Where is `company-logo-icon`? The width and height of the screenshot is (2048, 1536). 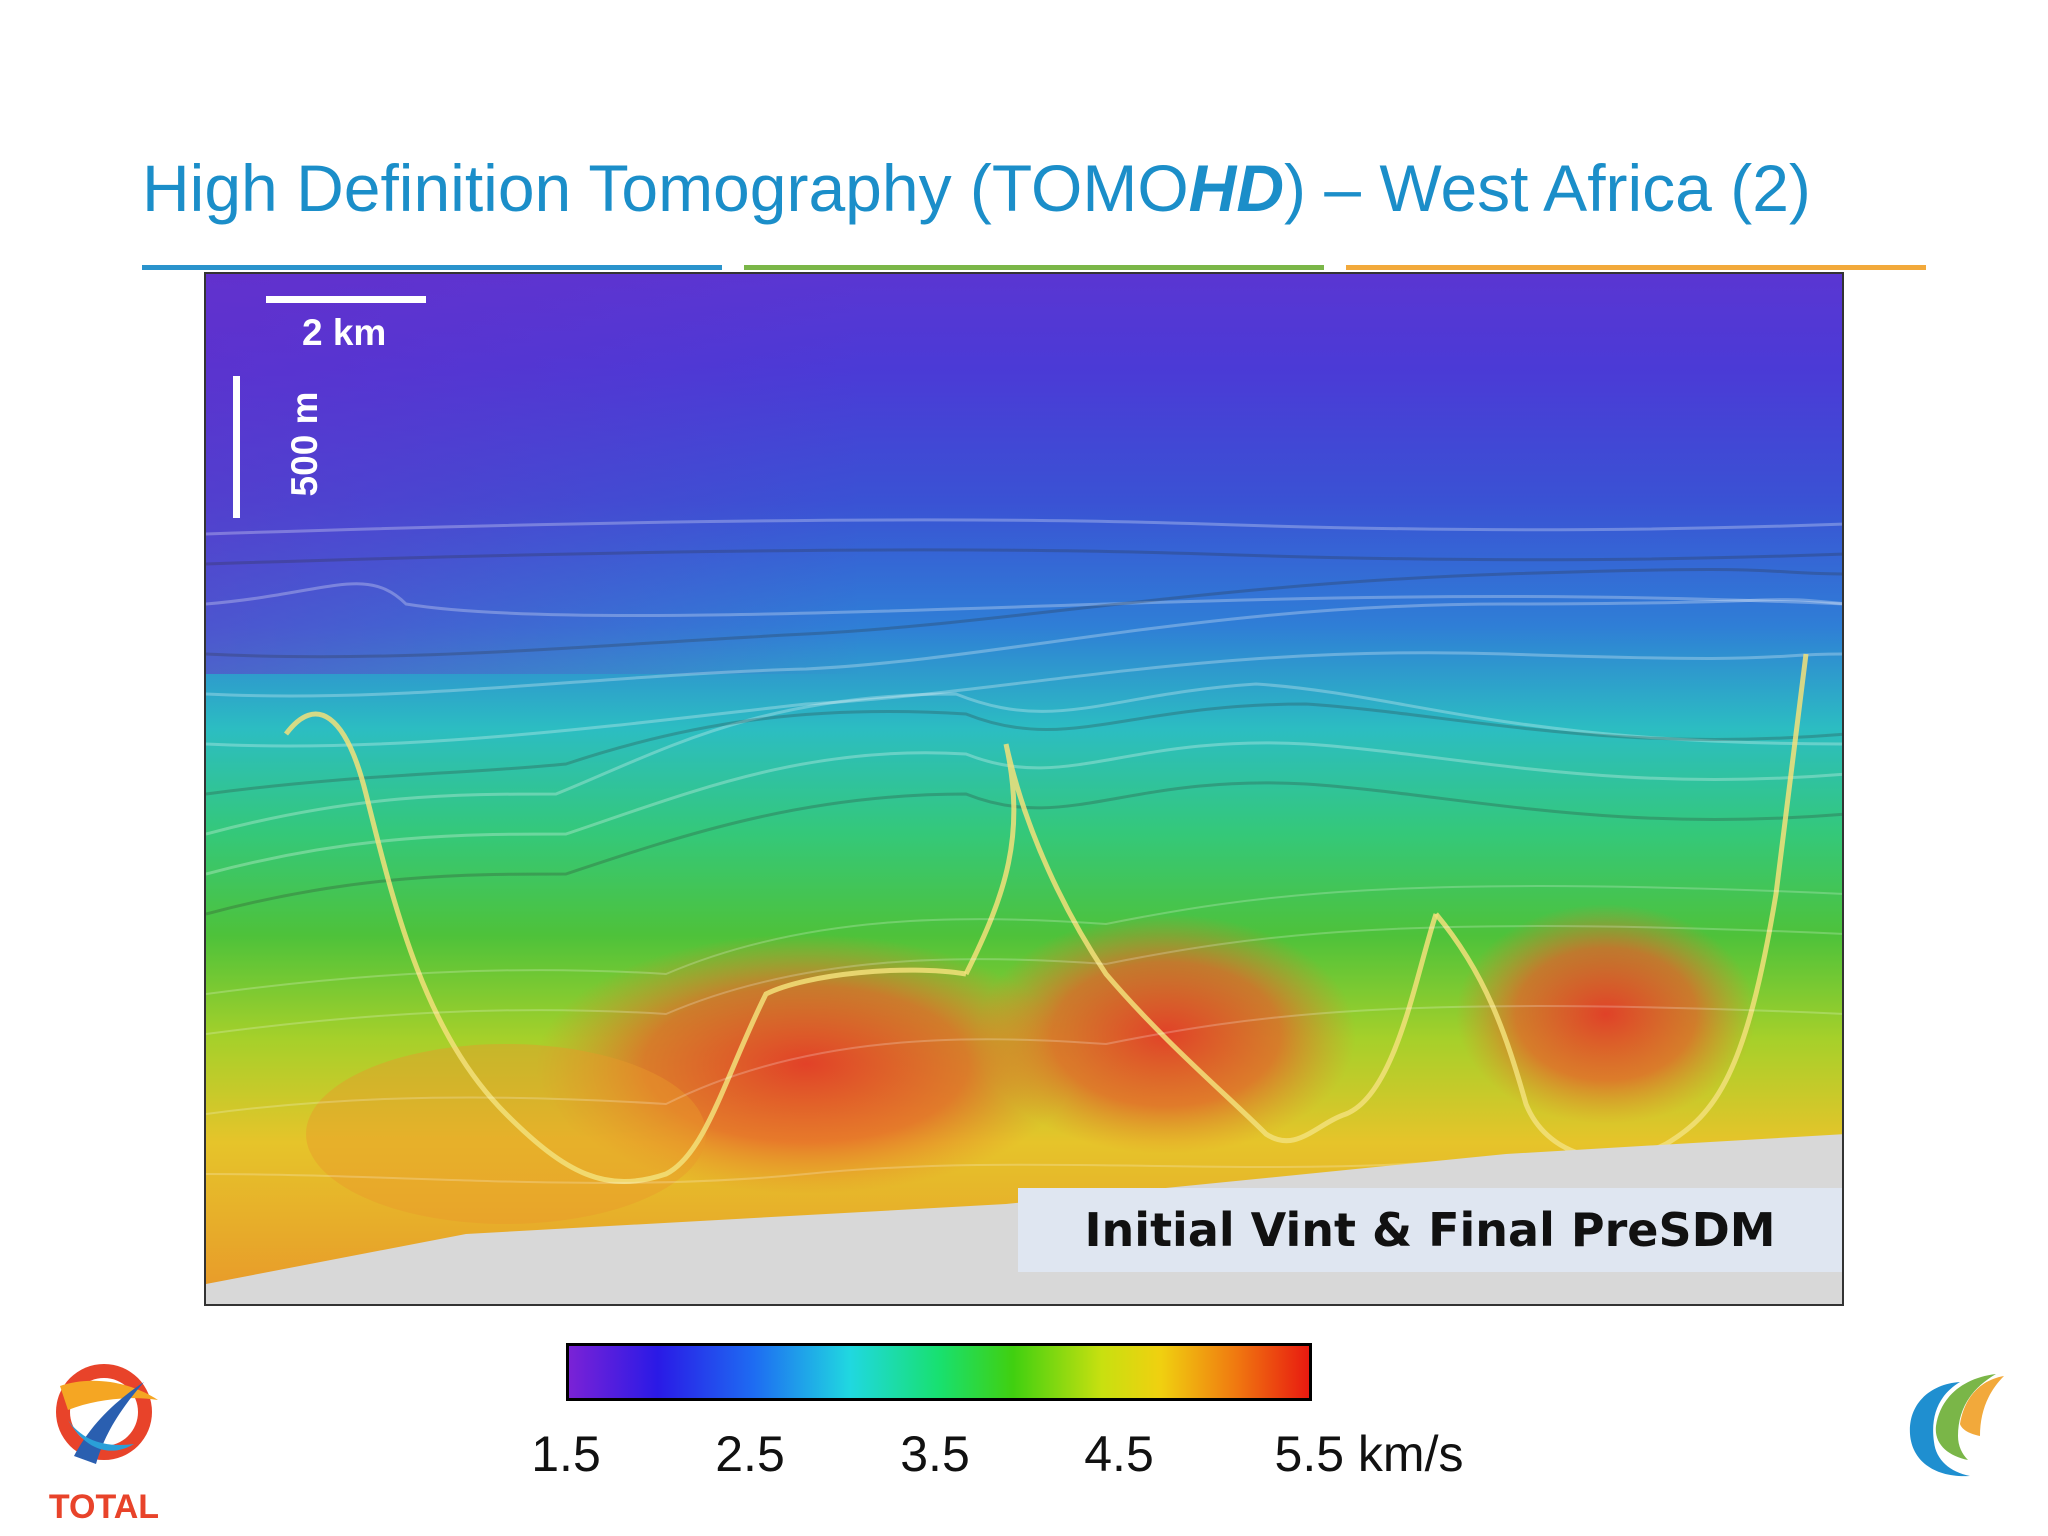
company-logo-icon is located at coordinates (1956, 1425).